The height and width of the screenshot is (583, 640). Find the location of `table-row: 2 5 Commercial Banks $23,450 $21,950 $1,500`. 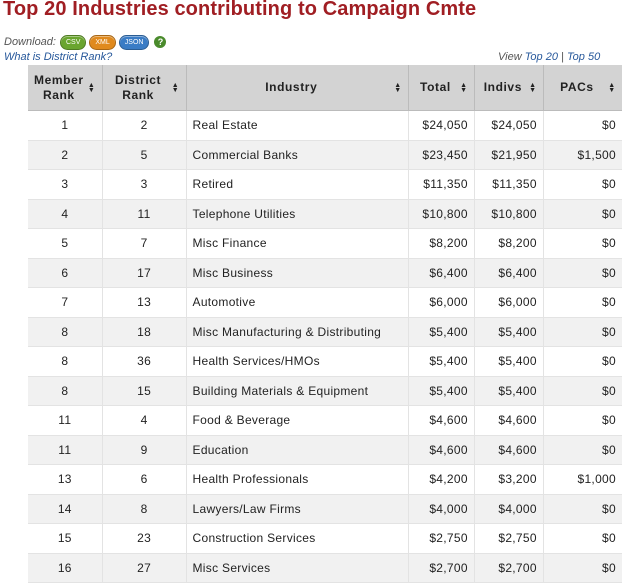

table-row: 2 5 Commercial Banks $23,450 $21,950 $1,500 is located at coordinates (325, 155).